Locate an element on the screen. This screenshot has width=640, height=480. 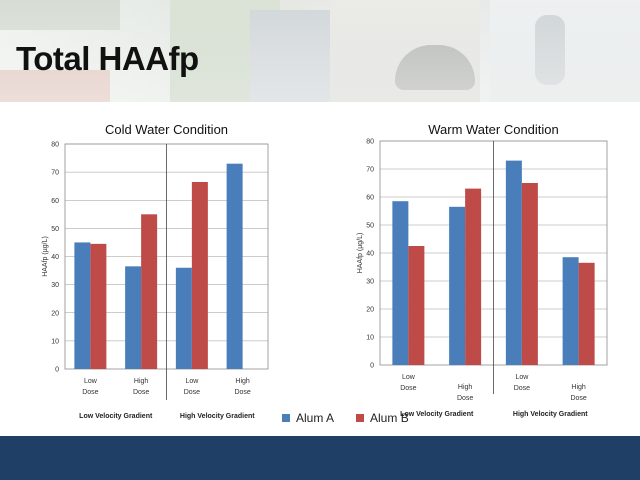
legend-item-alum-b: Alum B is located at coordinates (382, 418).